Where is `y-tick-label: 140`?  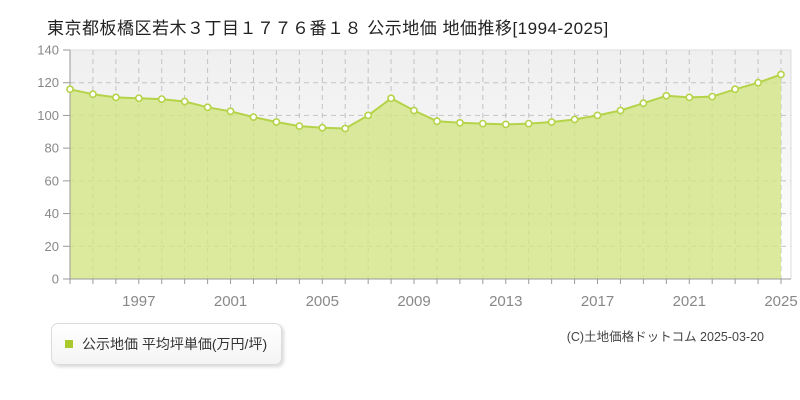
y-tick-label: 140 is located at coordinates (48, 50).